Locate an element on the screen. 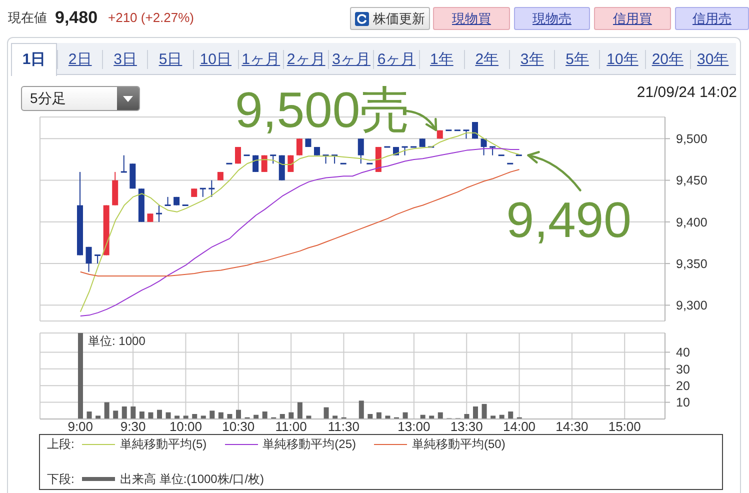  legend-label: 単純移動平均(5) is located at coordinates (163, 444).